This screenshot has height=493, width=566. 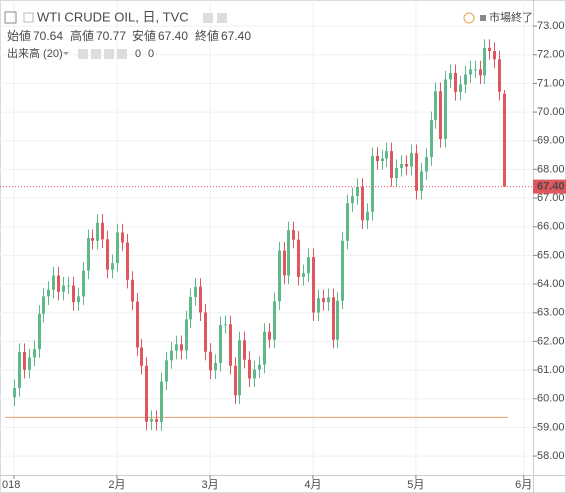 I want to click on y-tick-label: 72.00, so click(x=551, y=55).